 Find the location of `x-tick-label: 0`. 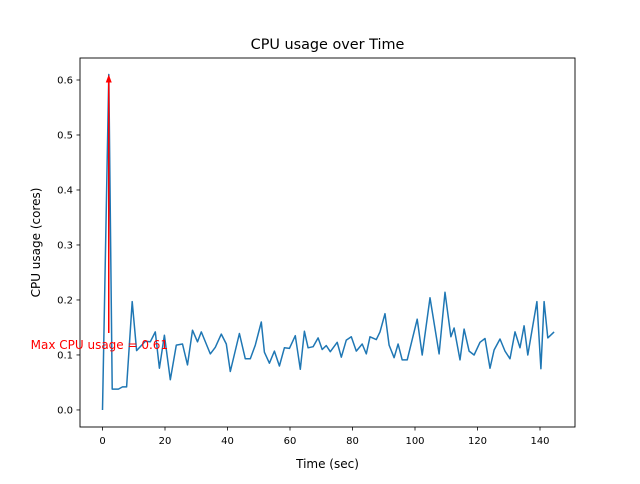

x-tick-label: 0 is located at coordinates (102, 441).